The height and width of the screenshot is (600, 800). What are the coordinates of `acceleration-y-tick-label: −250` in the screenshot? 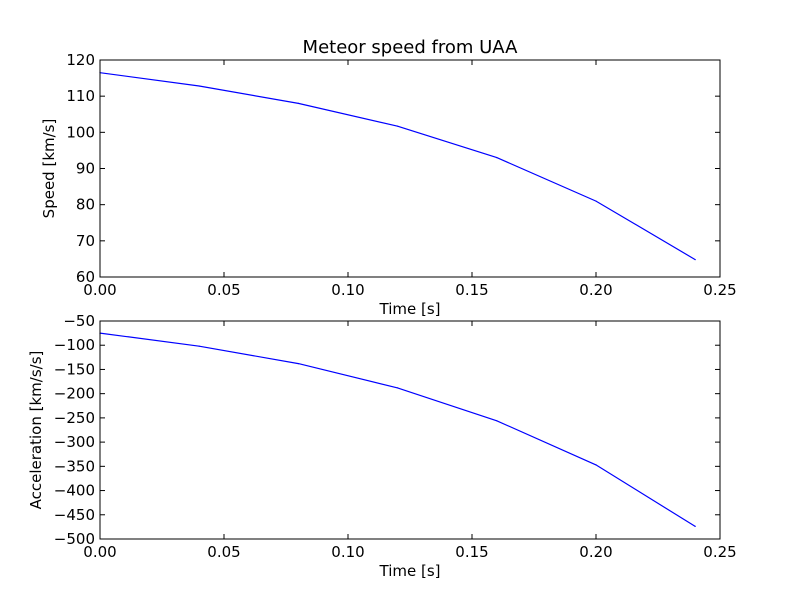 It's located at (74, 418).